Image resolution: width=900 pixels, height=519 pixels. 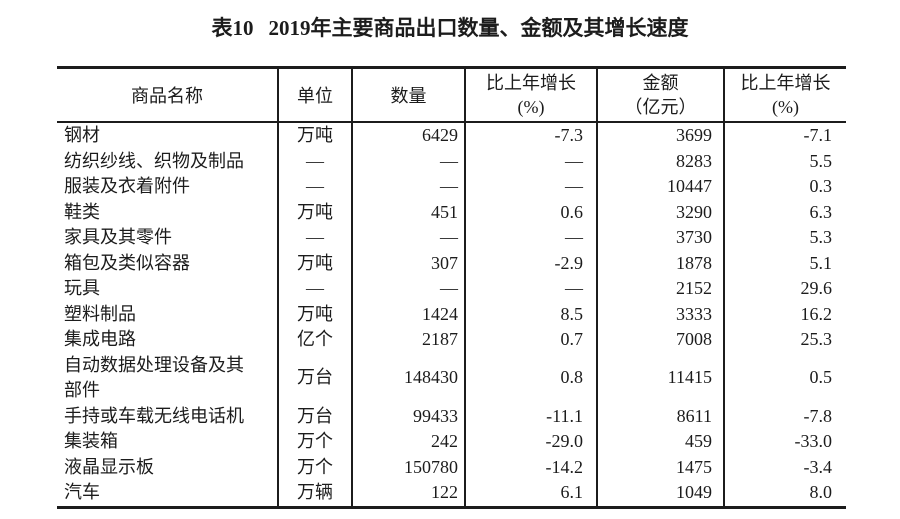 I want to click on table-title-text: 2019年主要商品出口数量、金额及其增长速度, so click(x=478, y=28).